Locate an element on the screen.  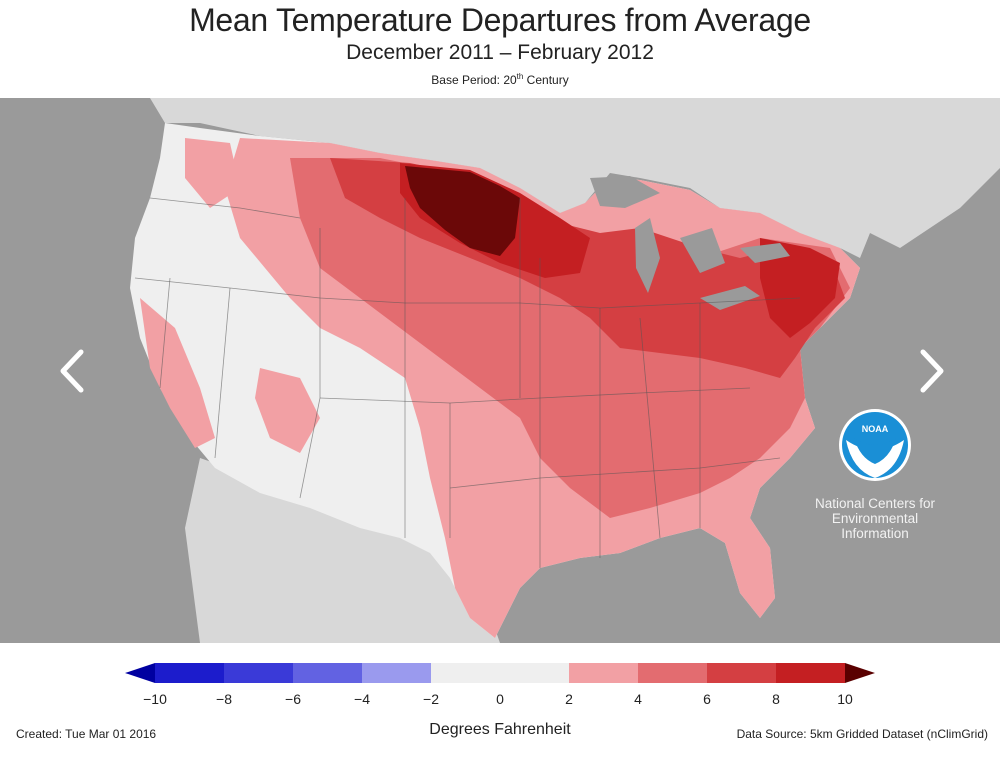
colorbar-tick-label: 2 is located at coordinates (569, 699).